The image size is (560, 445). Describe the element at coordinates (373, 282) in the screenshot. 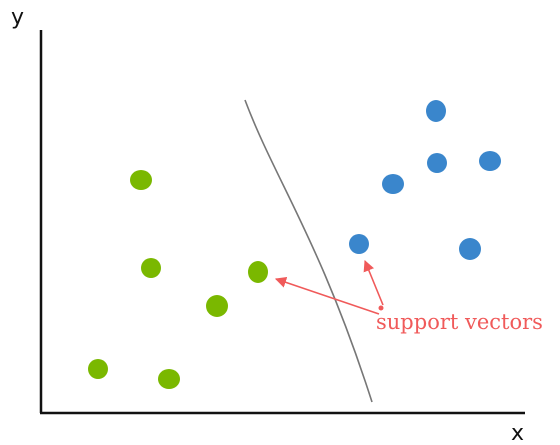

I see `arrow-to-blue-support-vector` at that location.